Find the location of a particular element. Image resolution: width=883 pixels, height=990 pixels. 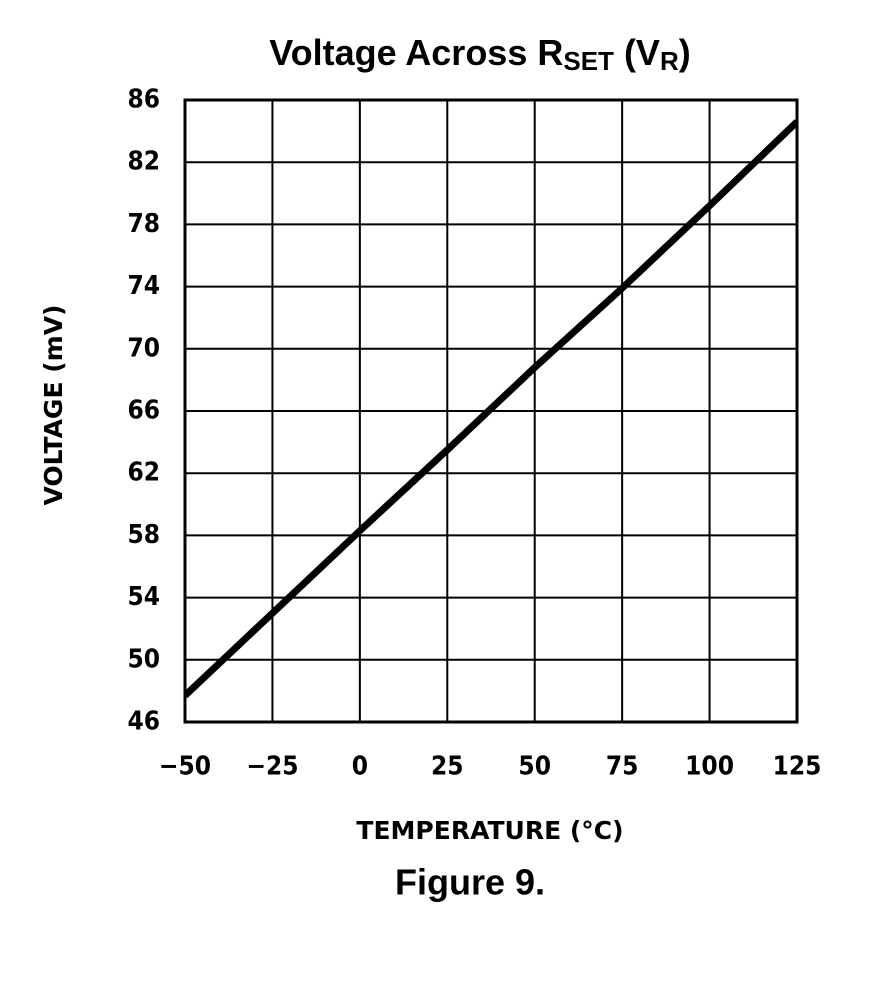

chart-title: Voltage Across RSET (VR) is located at coordinates (479, 54).